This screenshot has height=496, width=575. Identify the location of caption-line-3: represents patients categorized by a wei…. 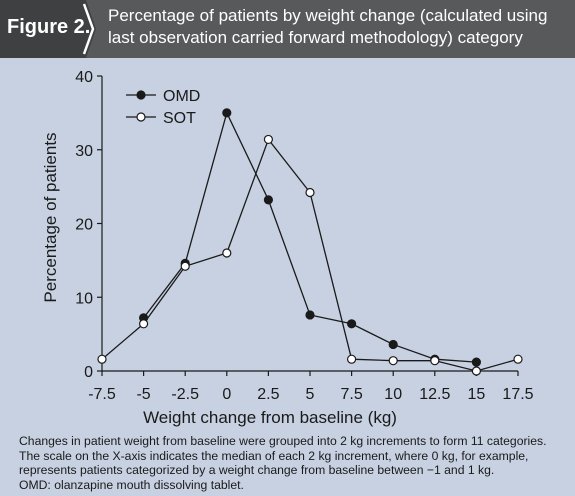
(257, 470).